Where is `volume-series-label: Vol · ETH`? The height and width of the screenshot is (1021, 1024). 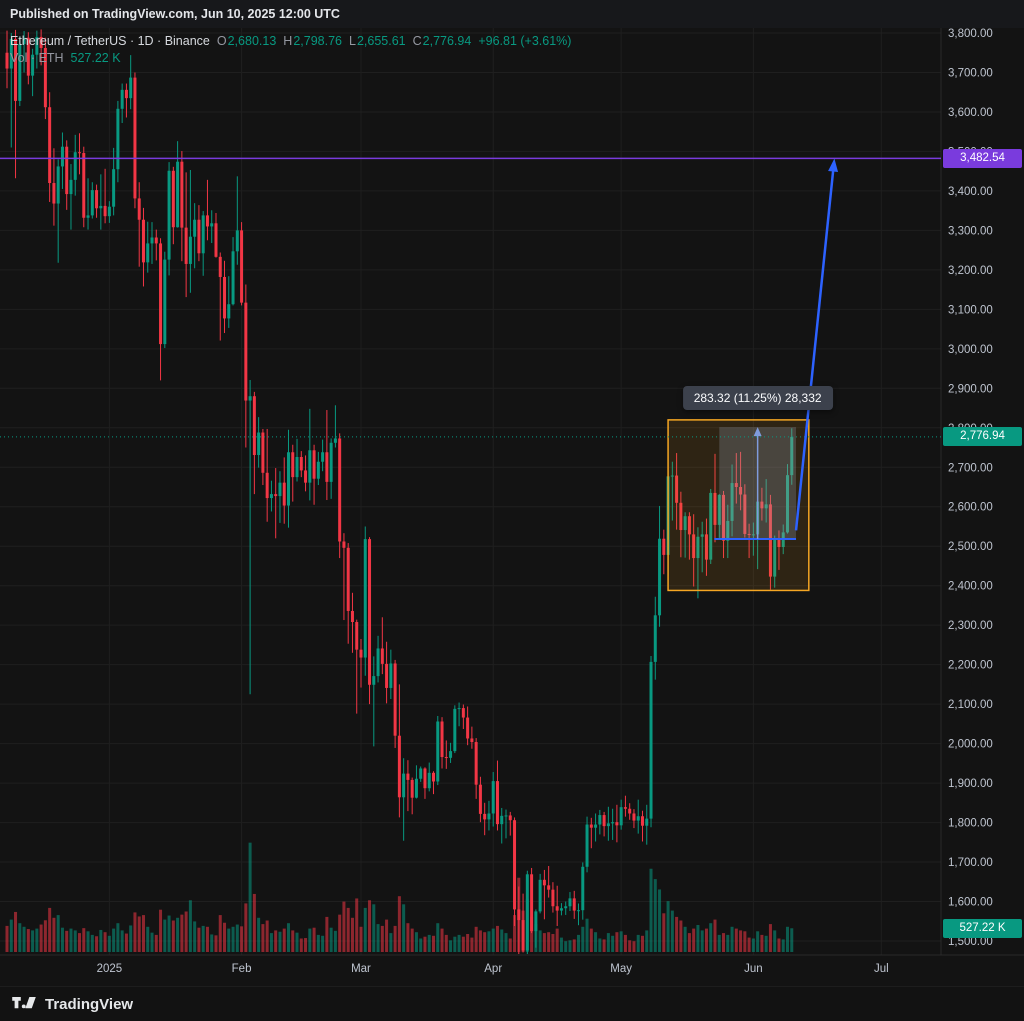
volume-series-label: Vol · ETH is located at coordinates (37, 58).